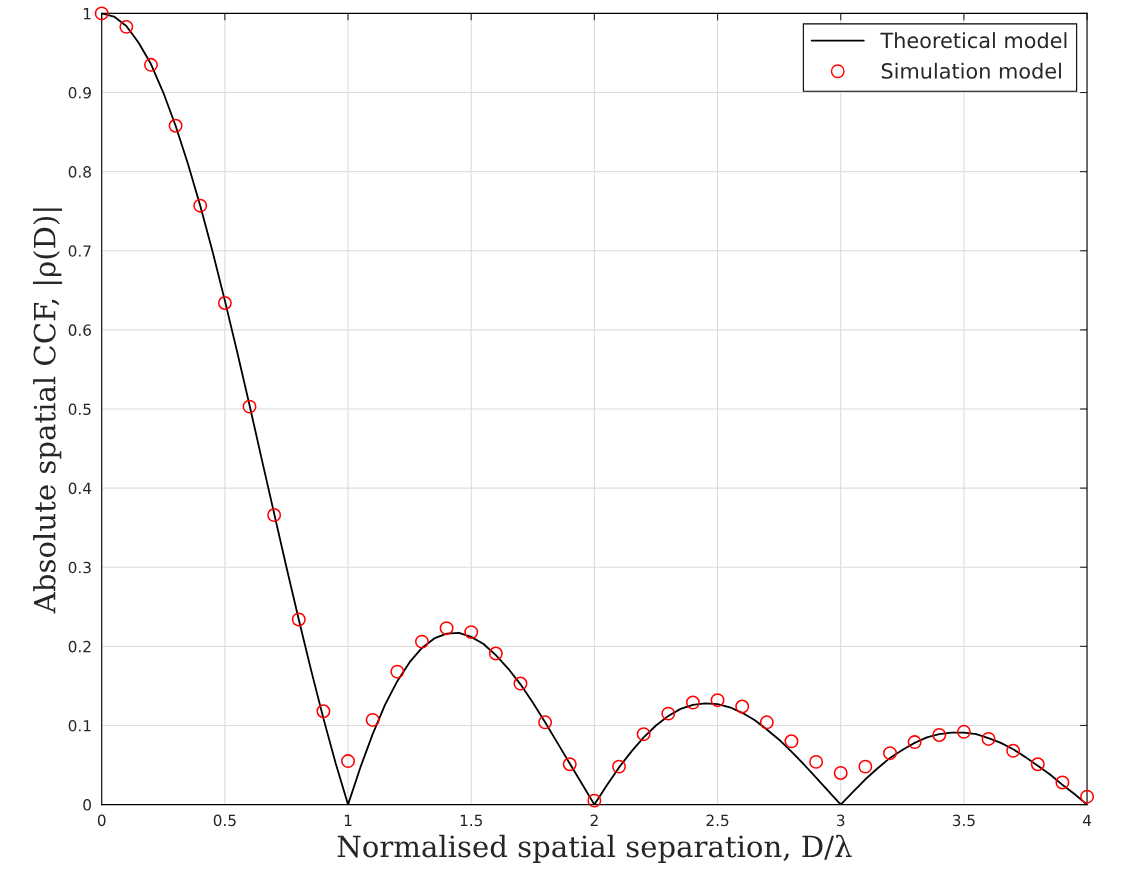 The height and width of the screenshot is (894, 1130). I want to click on x-tick-label: 0.5, so click(224, 820).